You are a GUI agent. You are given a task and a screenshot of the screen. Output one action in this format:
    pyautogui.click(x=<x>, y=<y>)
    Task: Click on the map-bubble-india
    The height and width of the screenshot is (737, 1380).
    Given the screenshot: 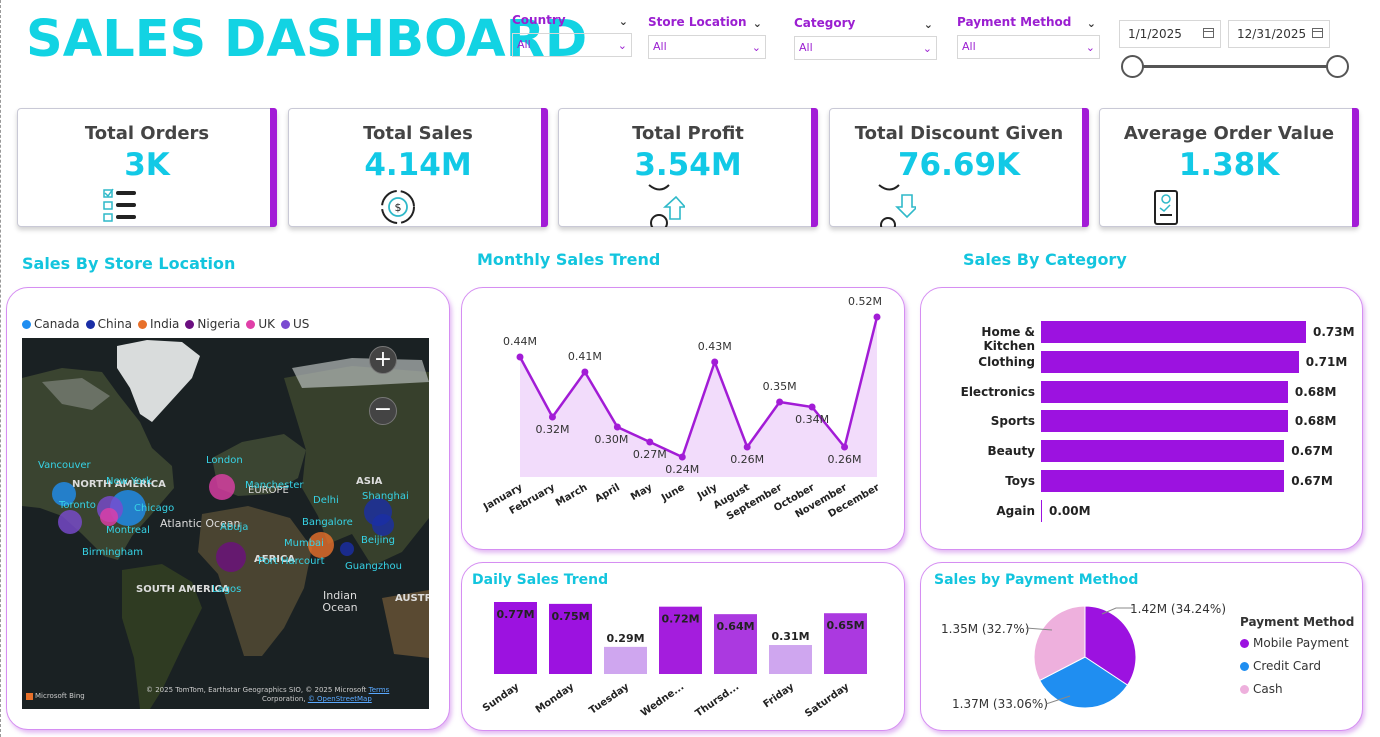 What is the action you would take?
    pyautogui.click(x=321, y=545)
    